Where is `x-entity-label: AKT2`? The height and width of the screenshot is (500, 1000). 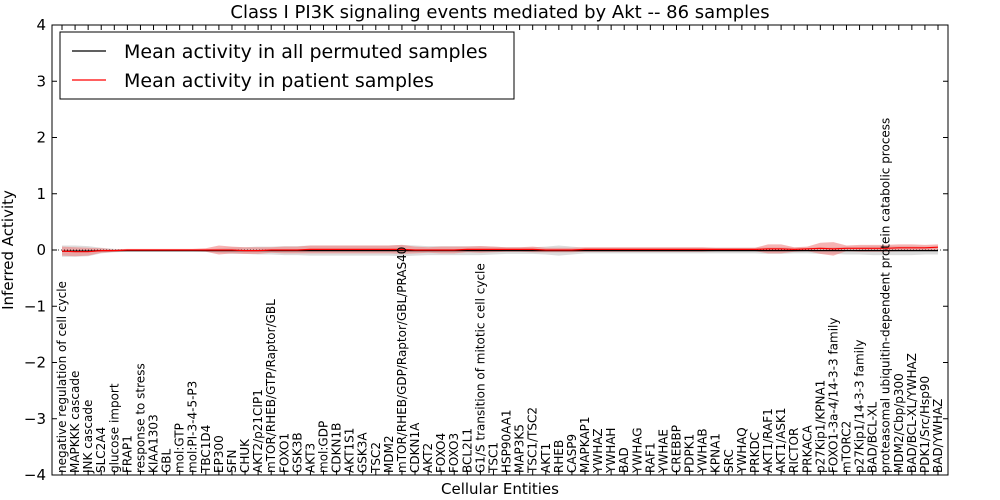
x-entity-label: AKT2 is located at coordinates (428, 458).